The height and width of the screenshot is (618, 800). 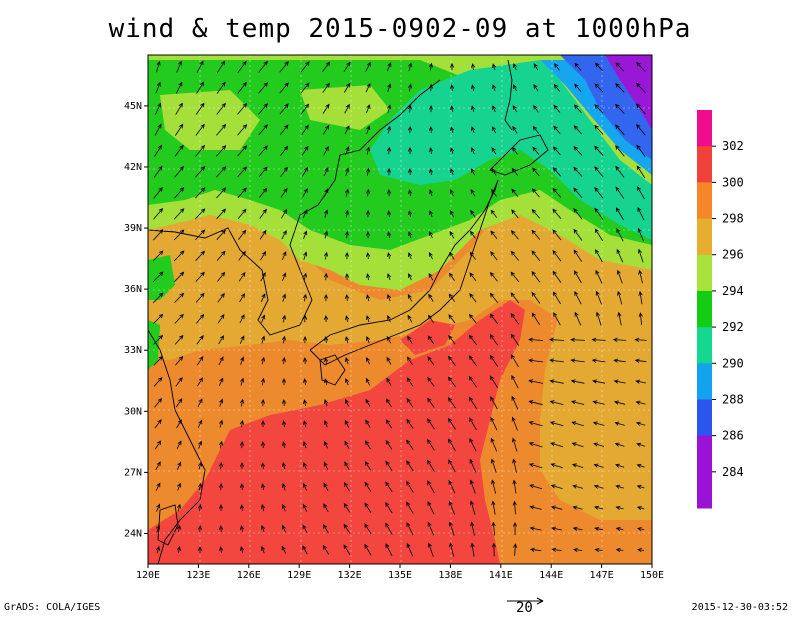 I want to click on lon-tick-label: 141E, so click(x=501, y=575).